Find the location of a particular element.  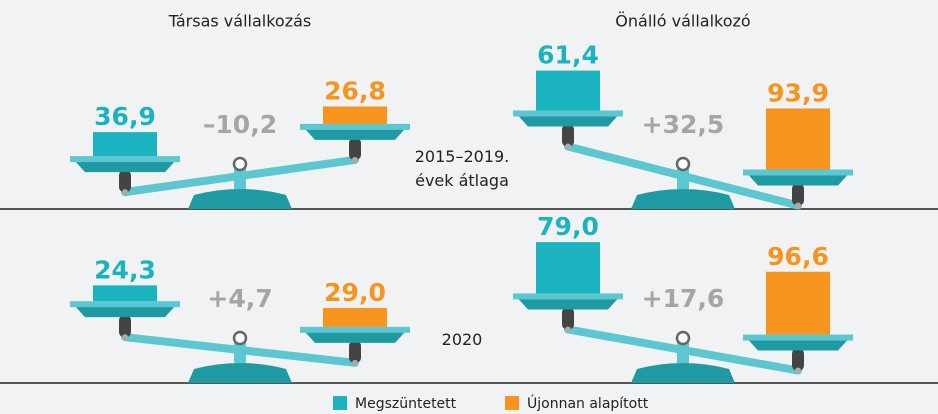

legend-label: Megszüntetett is located at coordinates (406, 404).